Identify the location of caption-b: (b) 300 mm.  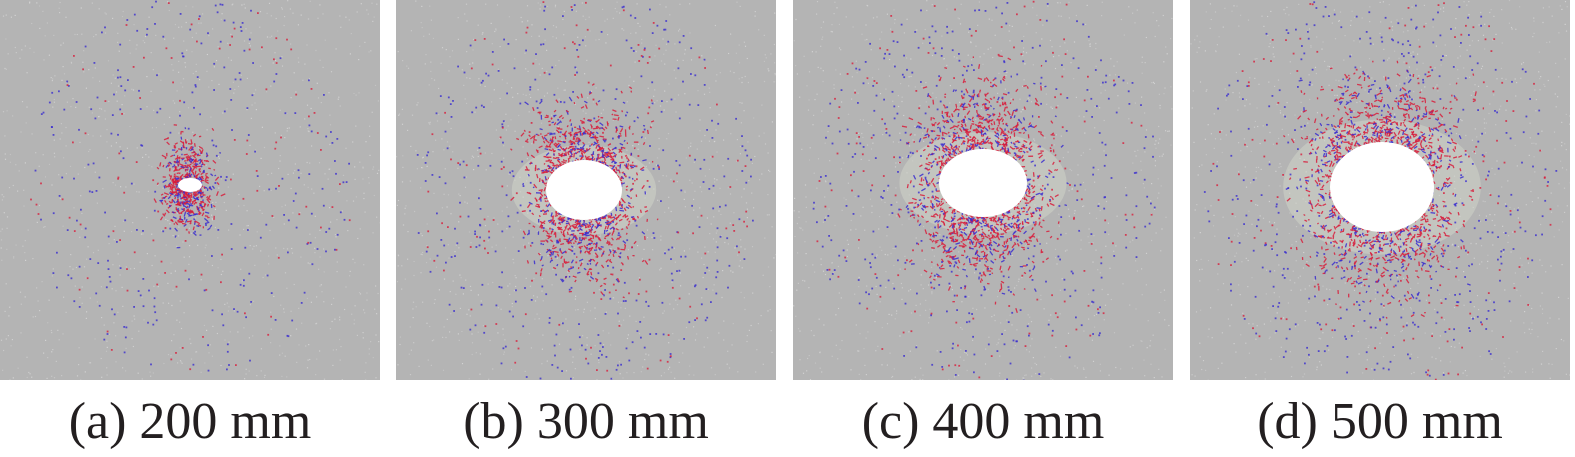
(586, 421).